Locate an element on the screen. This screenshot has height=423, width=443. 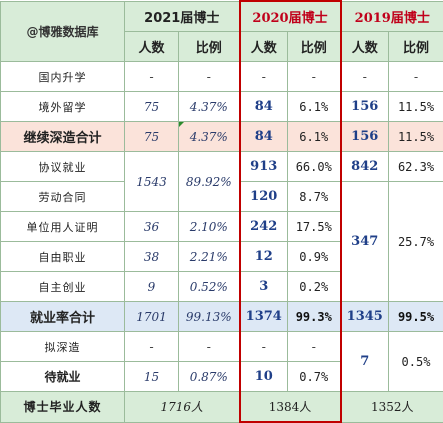
sub-count-2020: 人数 is located at coordinates (264, 47).